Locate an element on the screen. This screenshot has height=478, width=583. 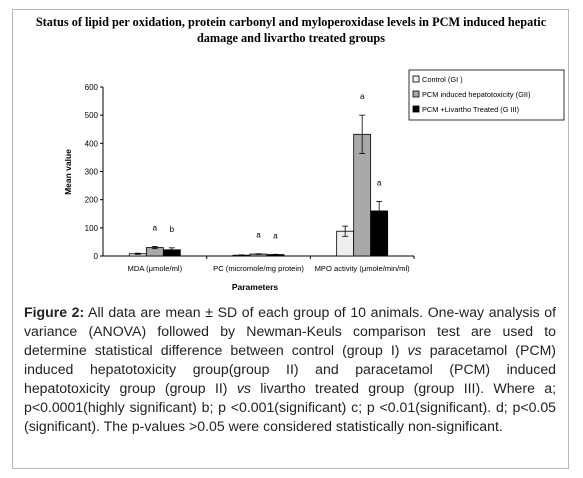
caption-vs-1: vs is located at coordinates (414, 350).